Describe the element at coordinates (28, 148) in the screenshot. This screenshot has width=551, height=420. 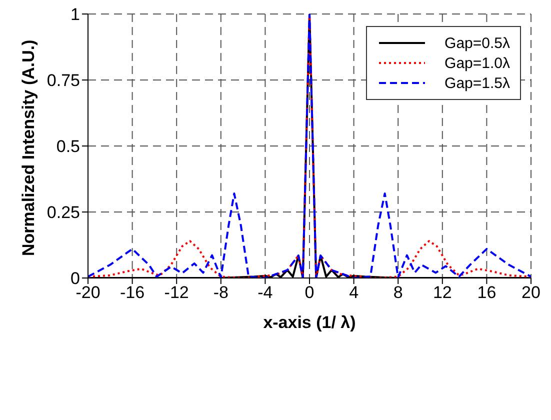
I see `y-axis-title: Normalized Intensity (A.U.)` at that location.